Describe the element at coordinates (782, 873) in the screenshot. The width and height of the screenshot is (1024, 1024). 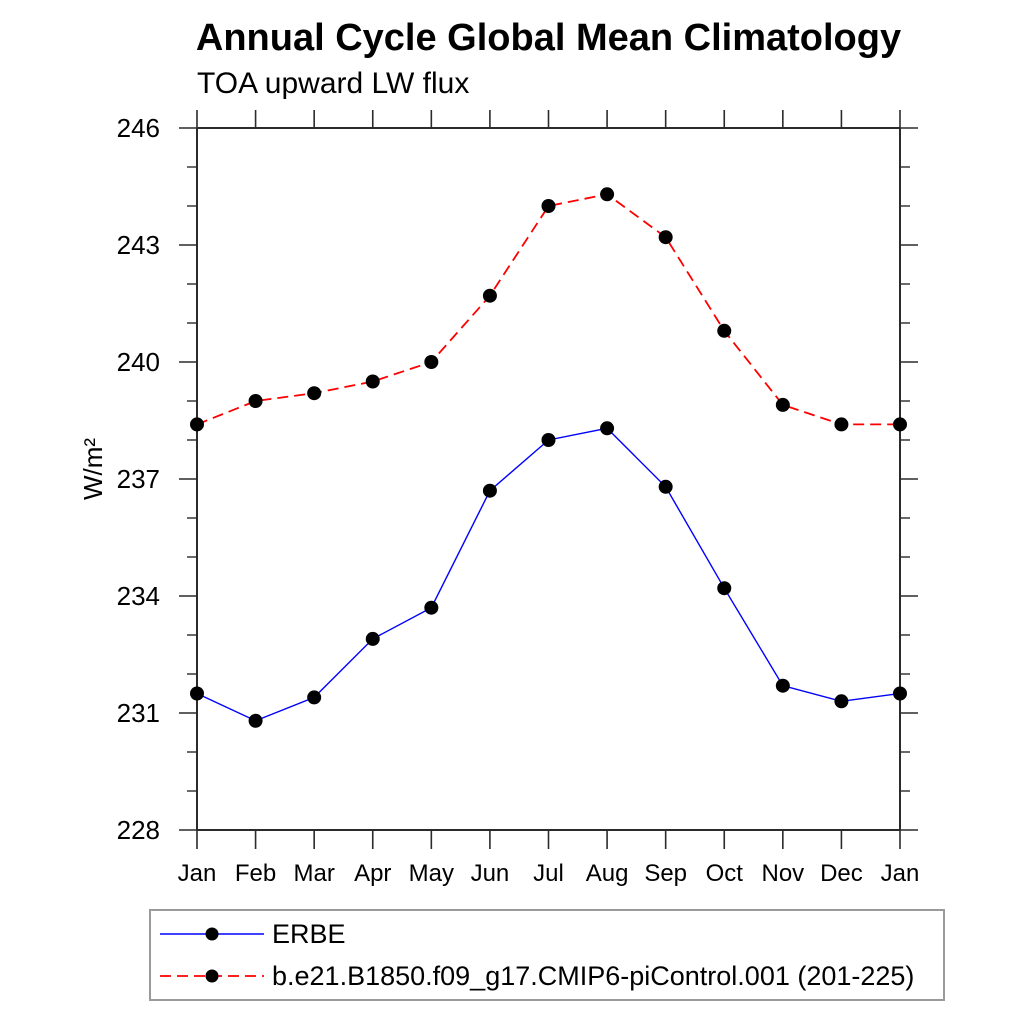
I see `x-tick-label: Nov` at that location.